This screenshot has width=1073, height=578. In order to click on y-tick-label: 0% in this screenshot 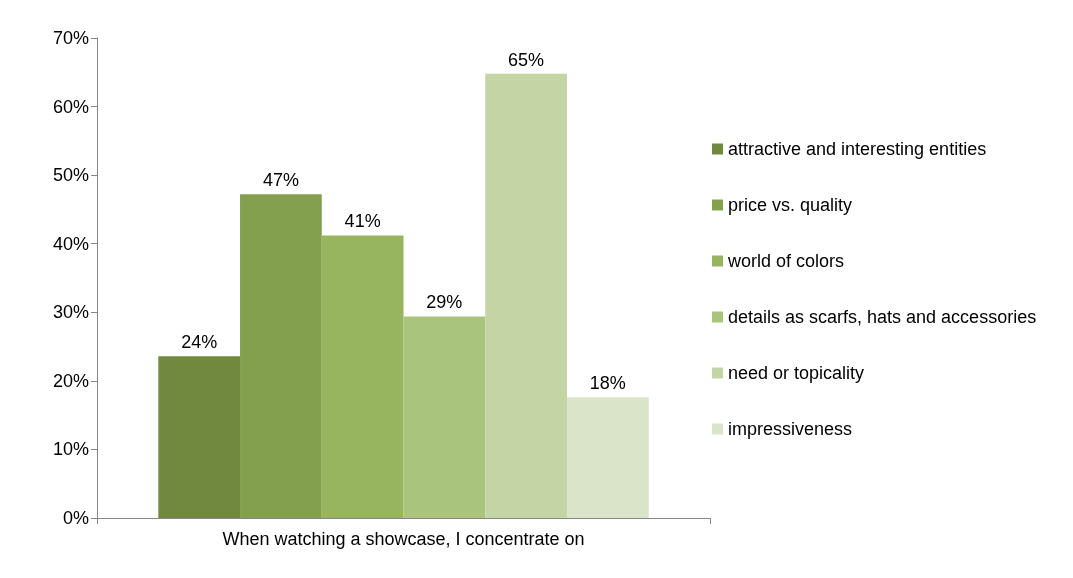, I will do `click(75, 518)`.